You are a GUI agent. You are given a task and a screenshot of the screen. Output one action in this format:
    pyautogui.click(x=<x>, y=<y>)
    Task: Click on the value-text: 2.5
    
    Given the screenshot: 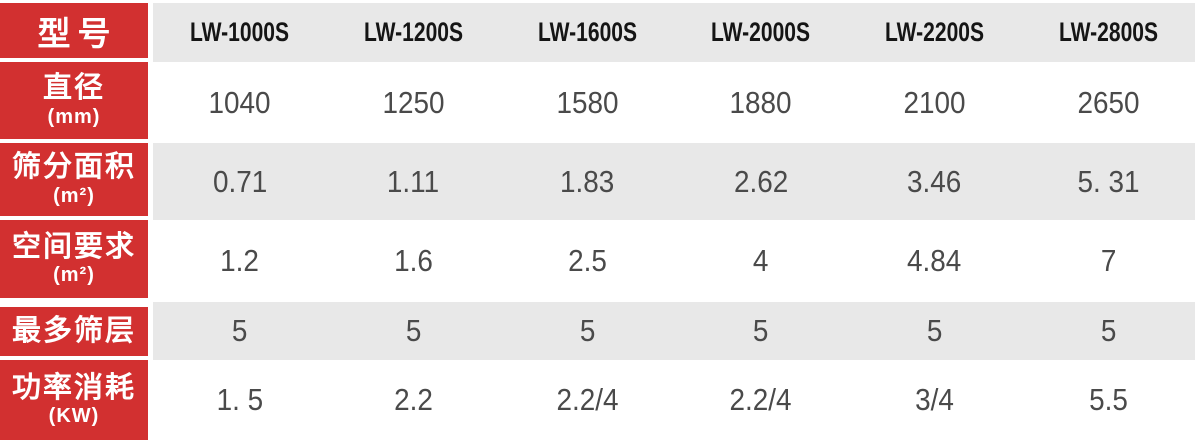 What is the action you would take?
    pyautogui.click(x=587, y=260)
    